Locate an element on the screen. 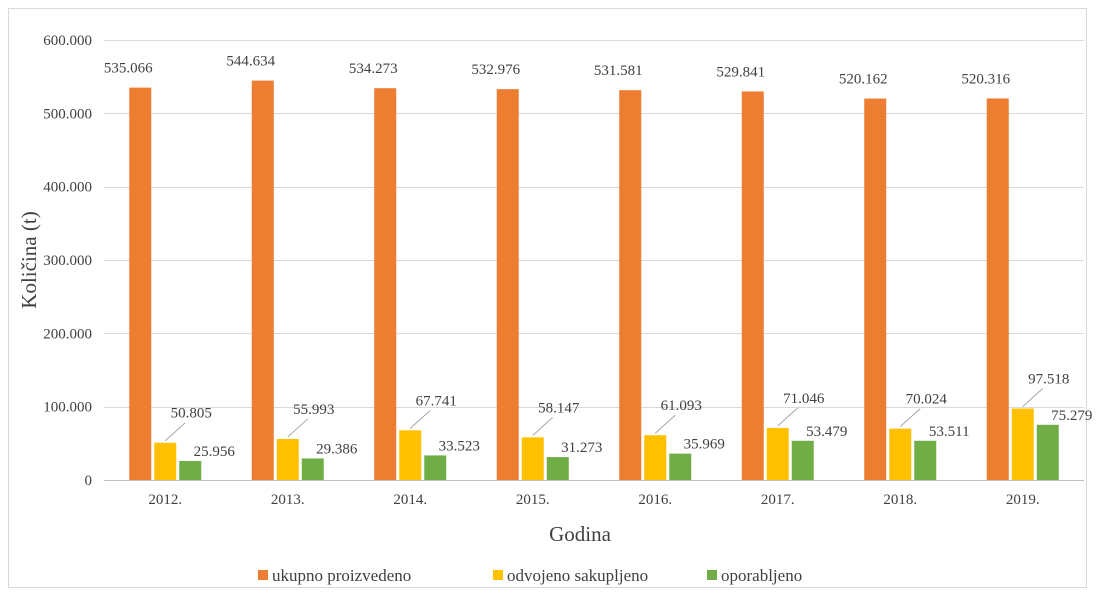 This screenshot has height=601, width=1096. data-label: 534.273 is located at coordinates (373, 69).